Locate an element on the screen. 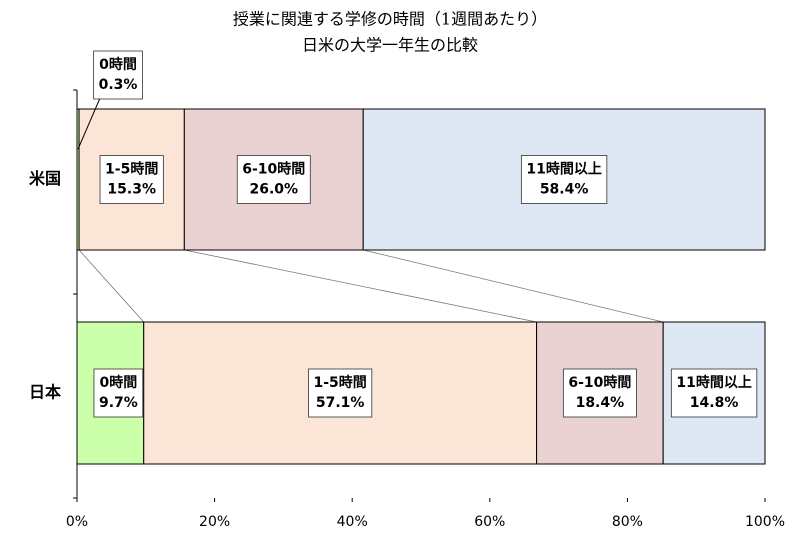  data-label: 0時間 0.3% is located at coordinates (118, 75).